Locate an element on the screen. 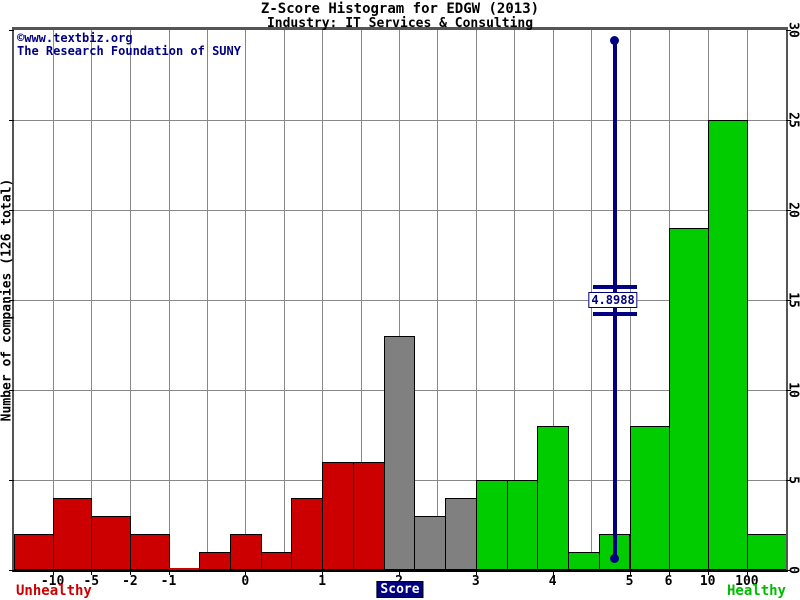 This screenshot has height=600, width=800. x-tick-label: -5 is located at coordinates (91, 581).